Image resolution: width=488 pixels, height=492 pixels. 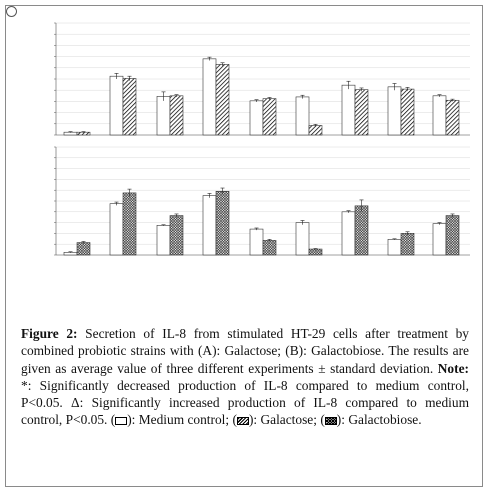 I want to click on caption-figure-label: Figure 2:, so click(x=49, y=333).